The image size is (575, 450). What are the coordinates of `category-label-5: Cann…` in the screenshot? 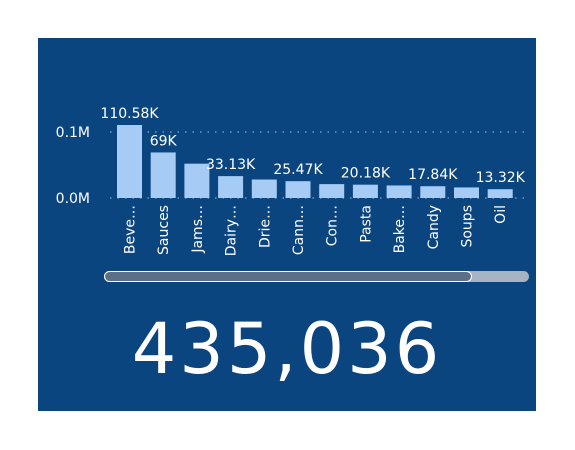 It's located at (299, 230).